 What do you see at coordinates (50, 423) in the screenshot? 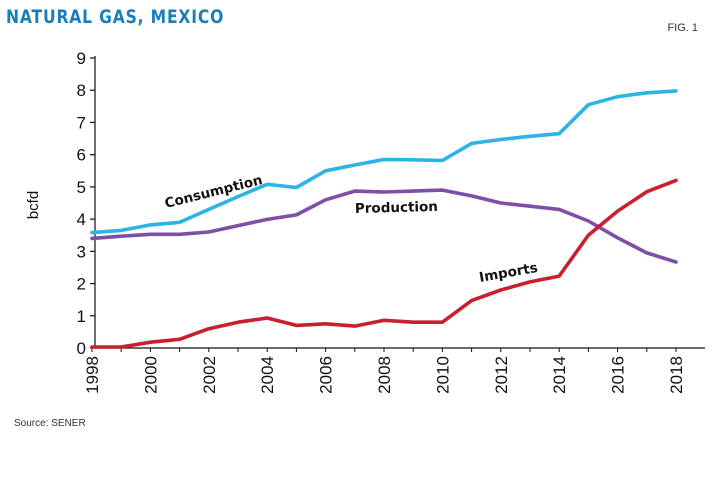
I see `source-note: Source: SENER` at bounding box center [50, 423].